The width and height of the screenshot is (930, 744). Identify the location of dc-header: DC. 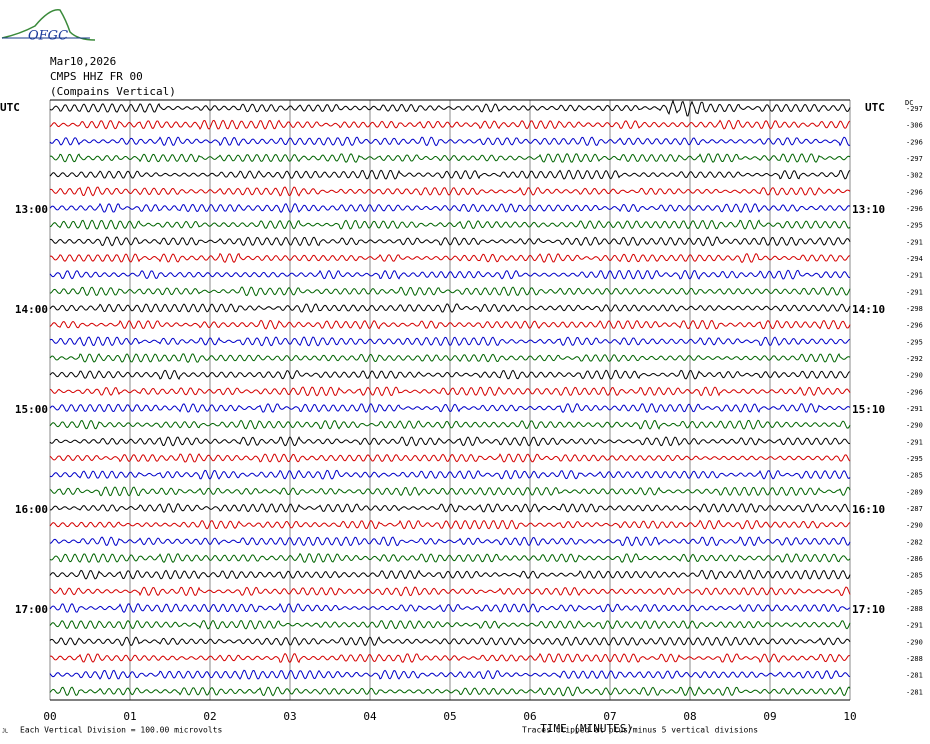
(909, 103).